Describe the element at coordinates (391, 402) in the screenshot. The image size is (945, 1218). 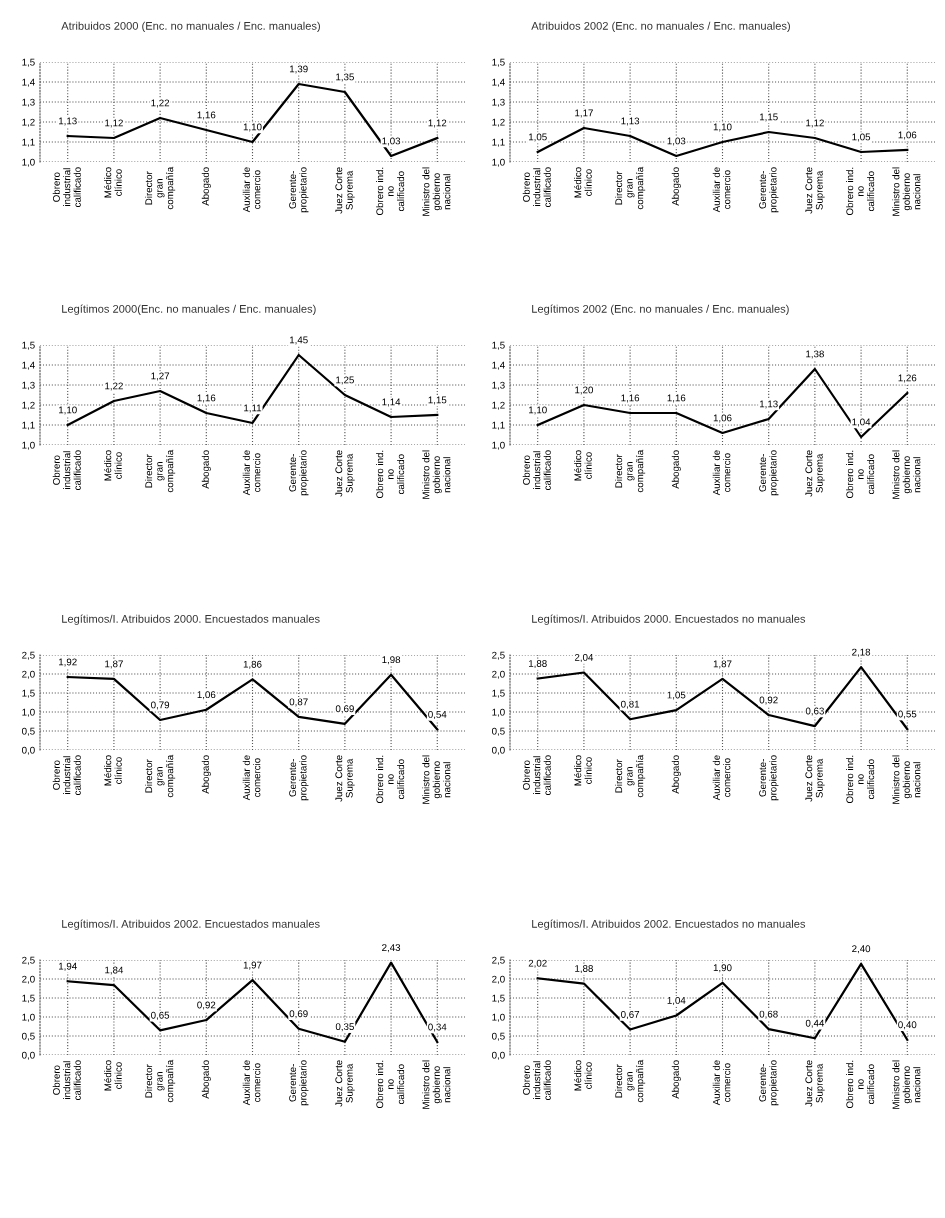
I see `data-label: 1,14` at that location.